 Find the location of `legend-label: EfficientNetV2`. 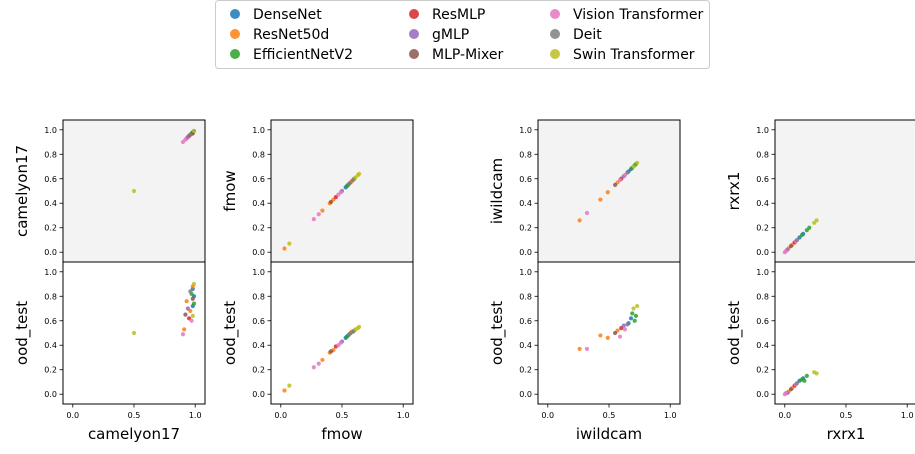

legend-label: EfficientNetV2 is located at coordinates (303, 55).